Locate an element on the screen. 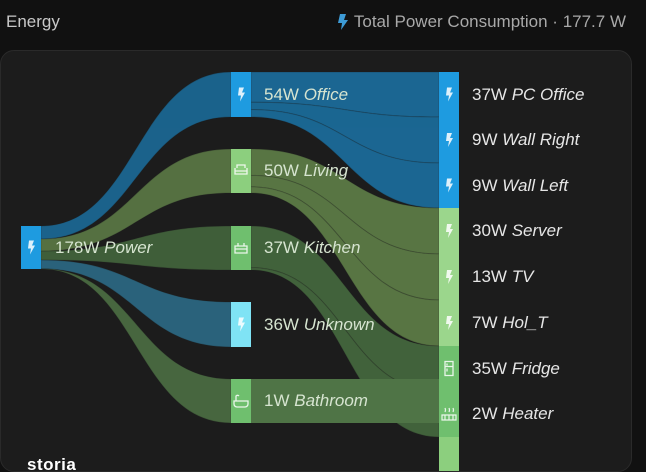  node-name: Unknown is located at coordinates (339, 324).